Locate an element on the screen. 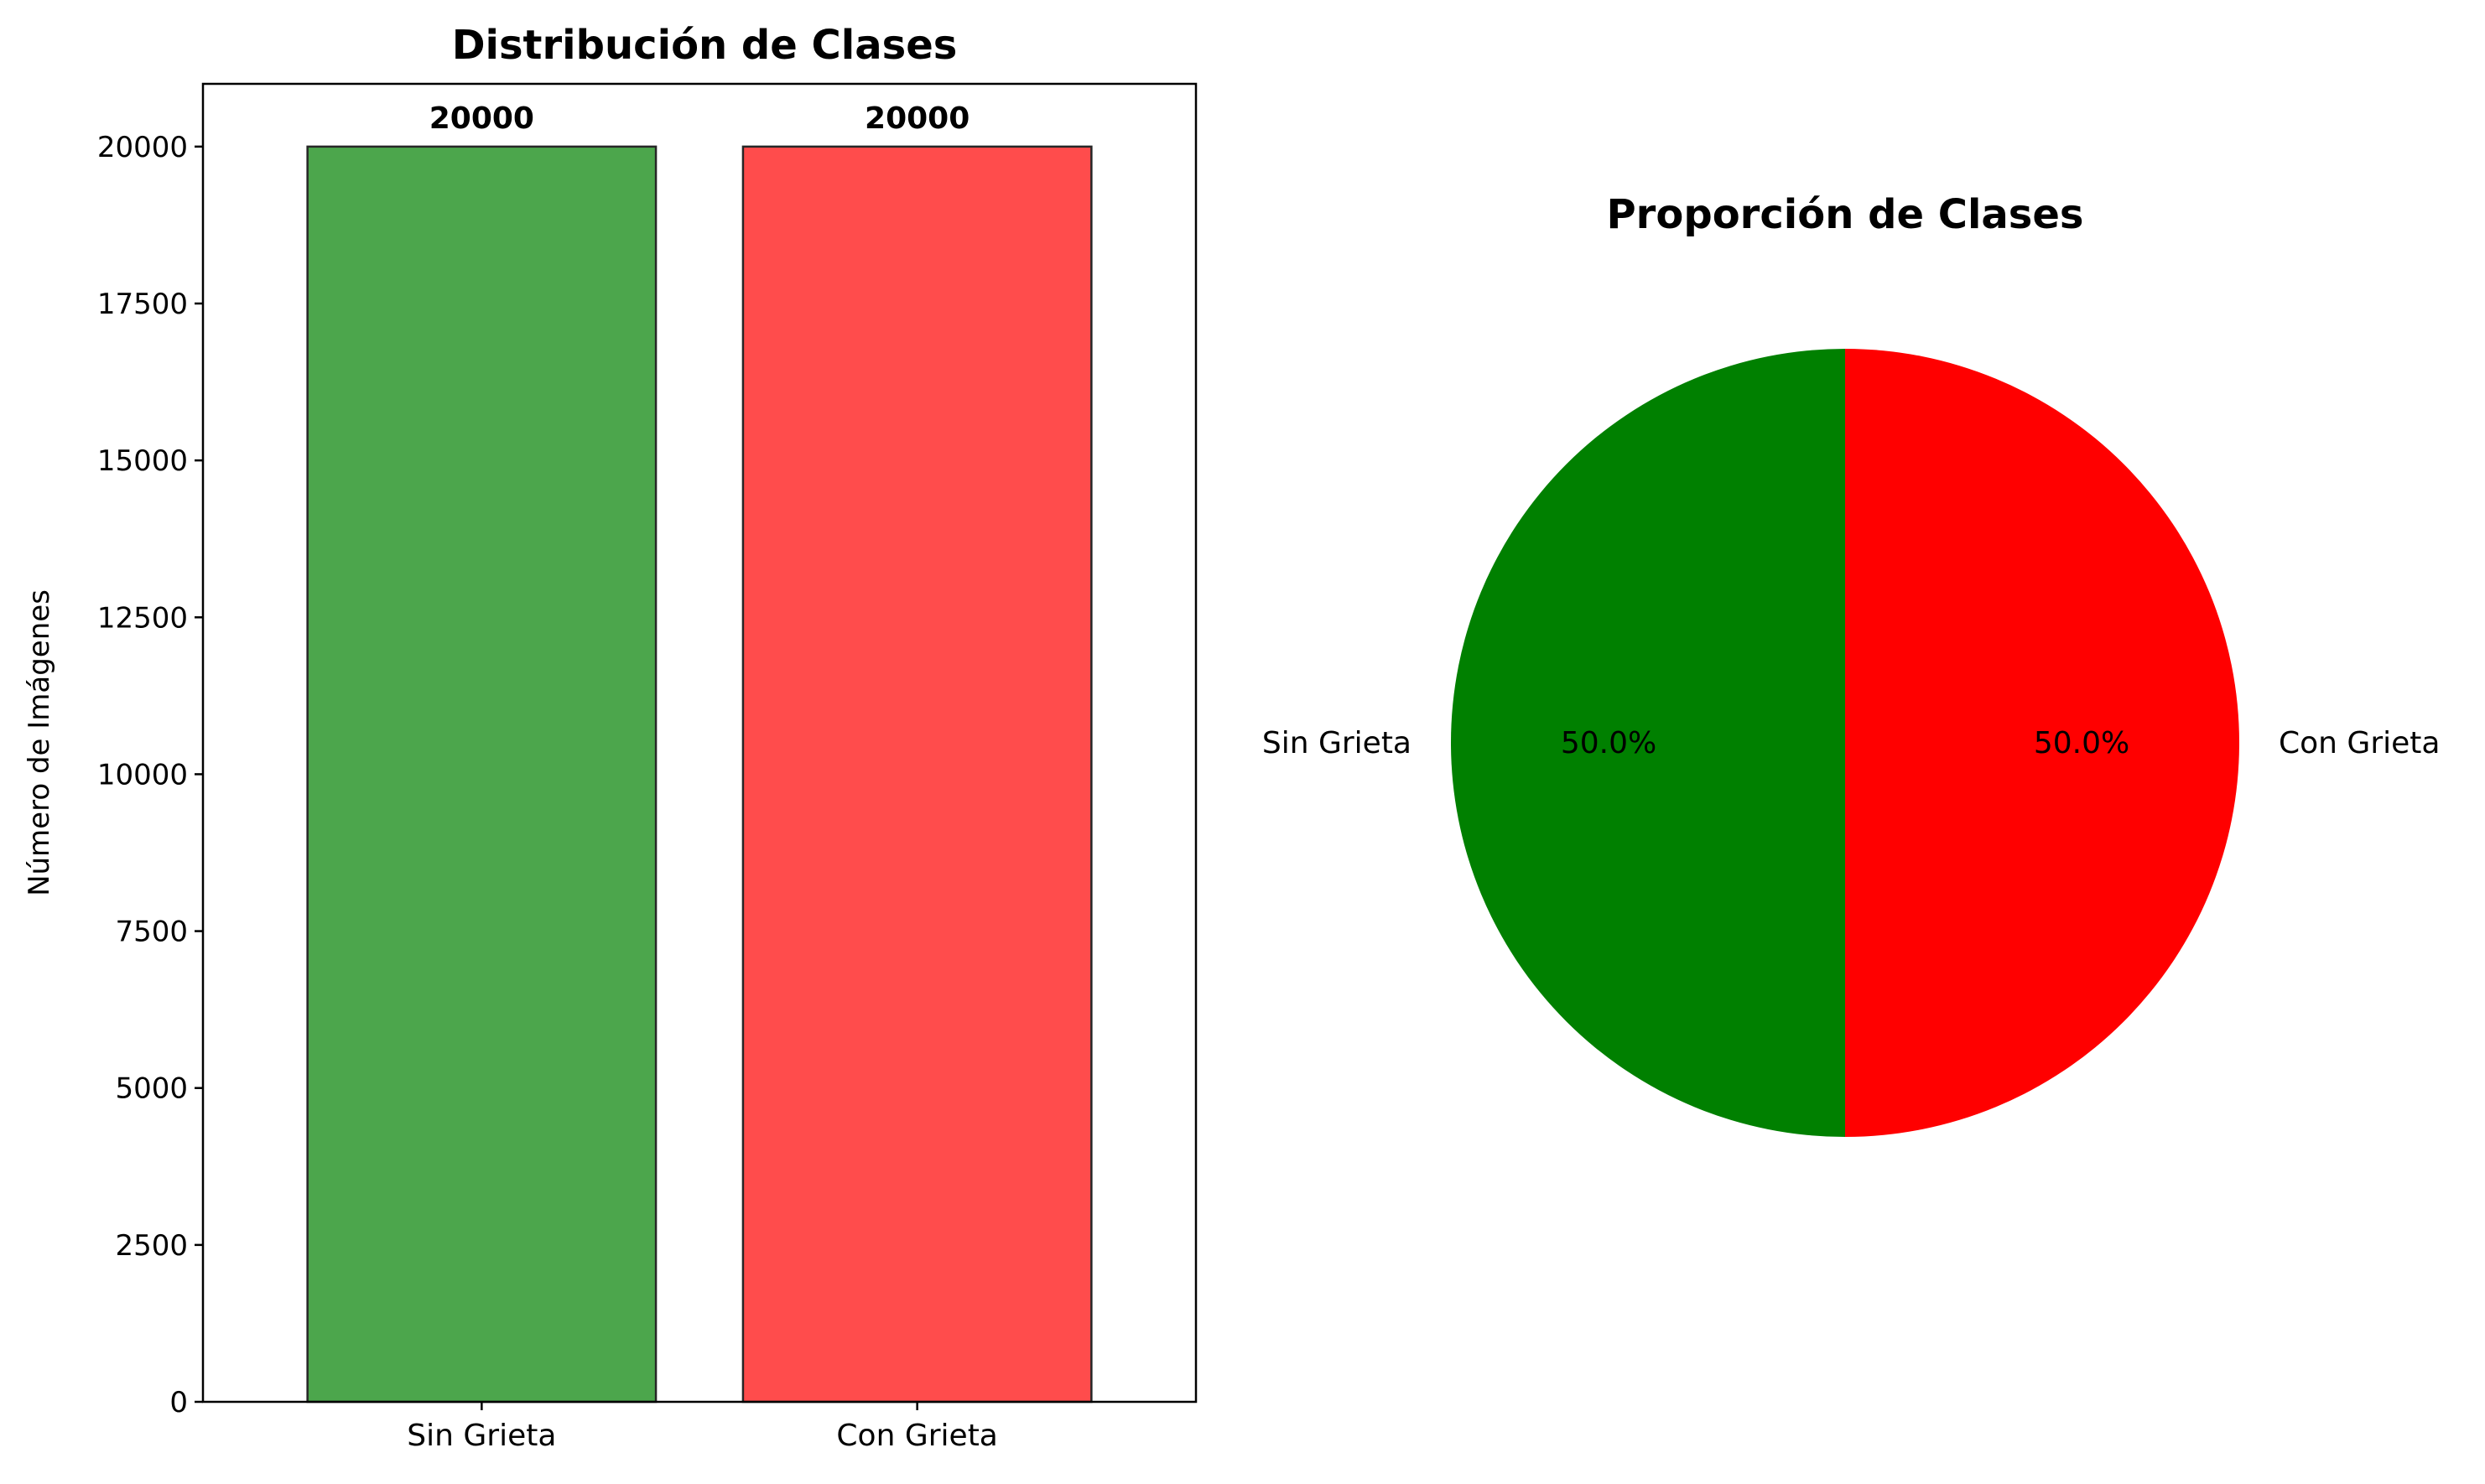  bar-chart-data-labels: 20000 20000 is located at coordinates (700, 118).